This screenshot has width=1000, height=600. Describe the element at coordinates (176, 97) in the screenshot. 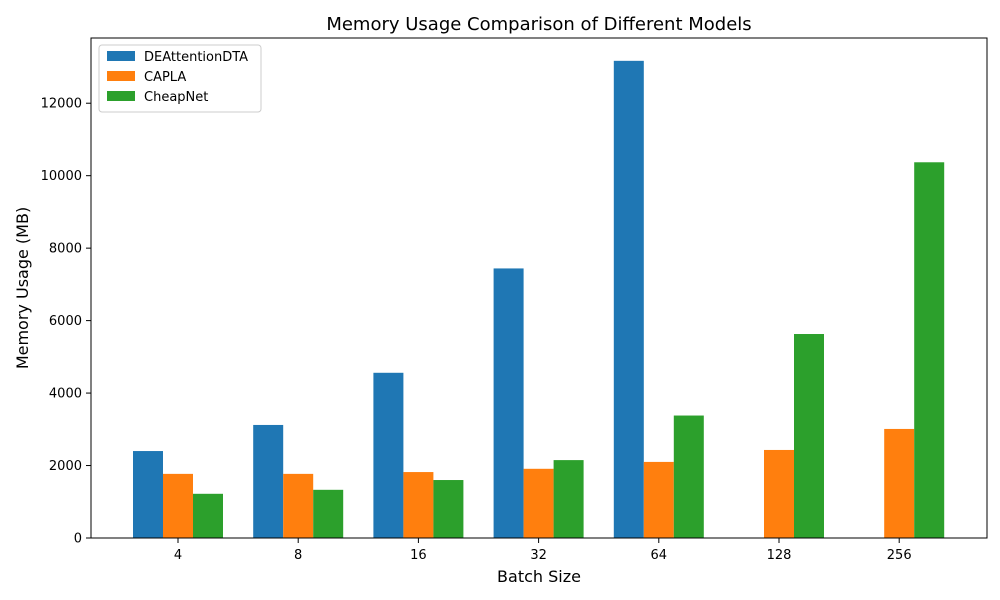

I see `legend-label-cheapnet: CheapNet` at that location.